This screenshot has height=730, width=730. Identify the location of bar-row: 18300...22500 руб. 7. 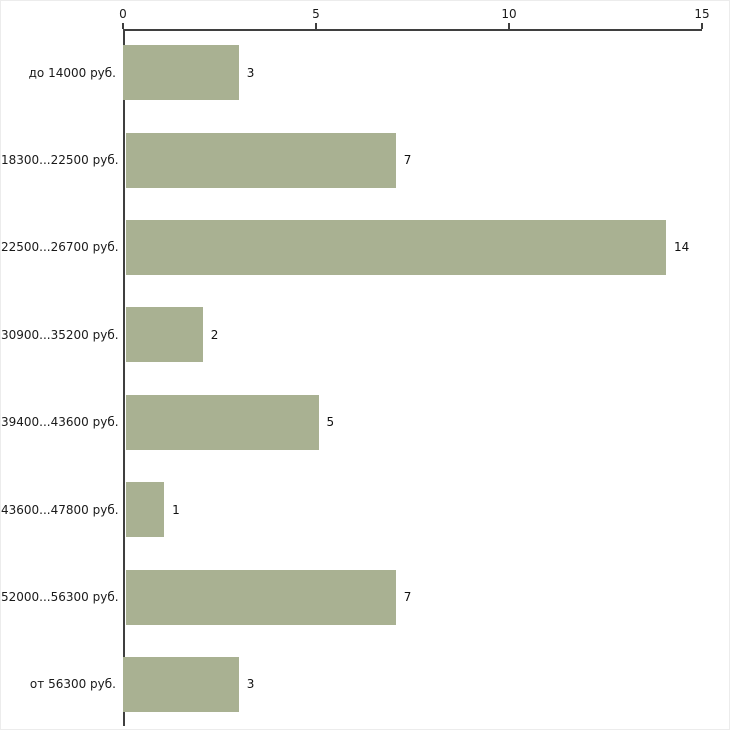
(365, 159).